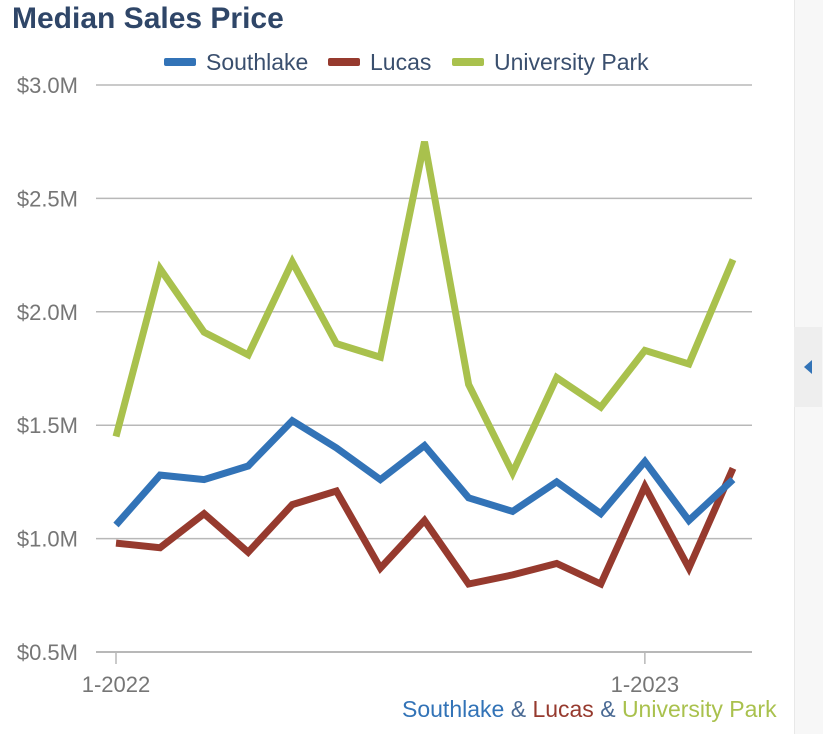 The image size is (828, 734). I want to click on y-tick-label: $2.5M, so click(47, 198).